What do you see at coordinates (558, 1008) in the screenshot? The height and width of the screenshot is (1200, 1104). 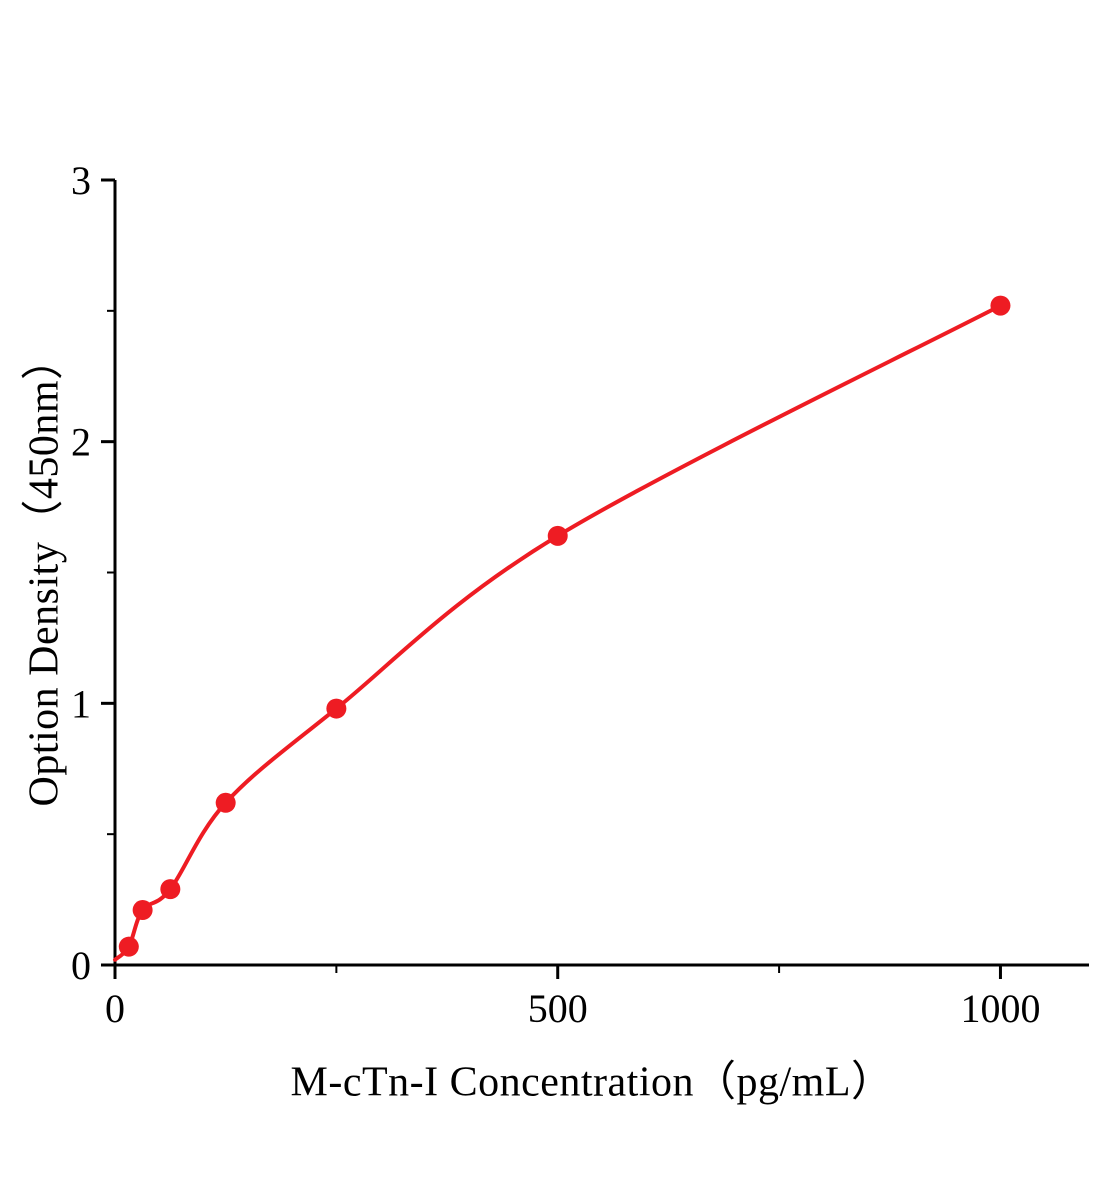 I see `x-tick-label: 500` at bounding box center [558, 1008].